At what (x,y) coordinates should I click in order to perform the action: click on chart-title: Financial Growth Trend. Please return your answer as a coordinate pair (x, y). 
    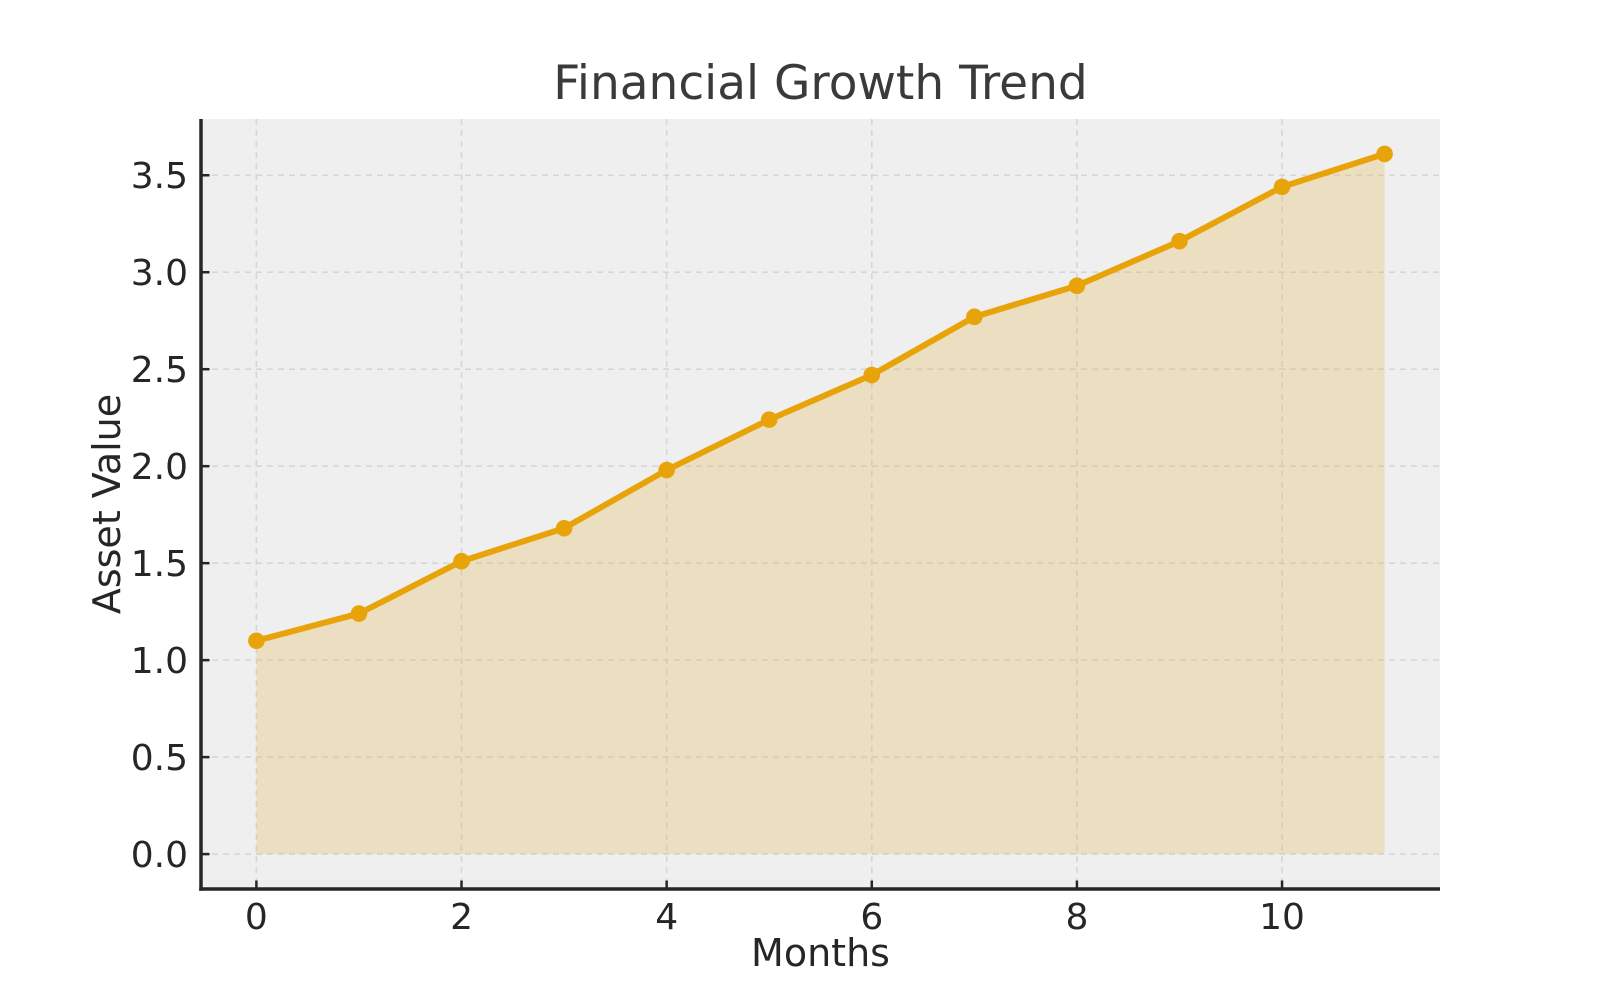
    Looking at the image, I should click on (820, 83).